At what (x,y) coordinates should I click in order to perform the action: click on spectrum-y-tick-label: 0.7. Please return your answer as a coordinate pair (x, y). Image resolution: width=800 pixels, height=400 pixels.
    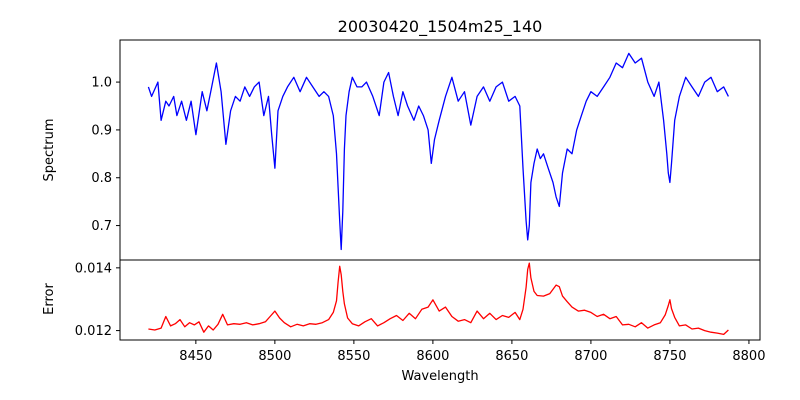
    Looking at the image, I should click on (101, 226).